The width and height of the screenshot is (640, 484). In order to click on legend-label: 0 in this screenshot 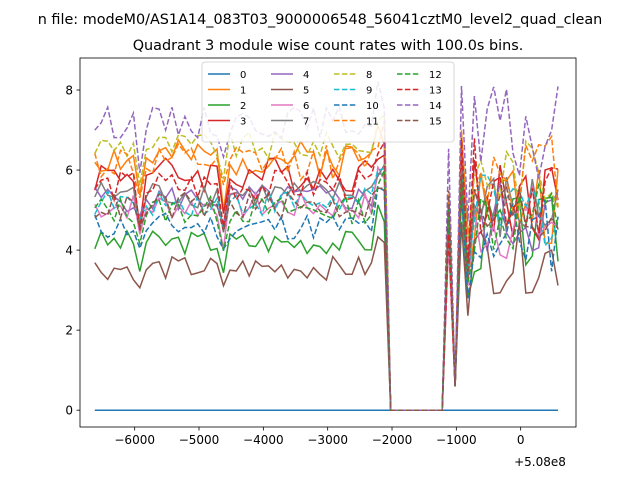, I will do `click(243, 75)`.